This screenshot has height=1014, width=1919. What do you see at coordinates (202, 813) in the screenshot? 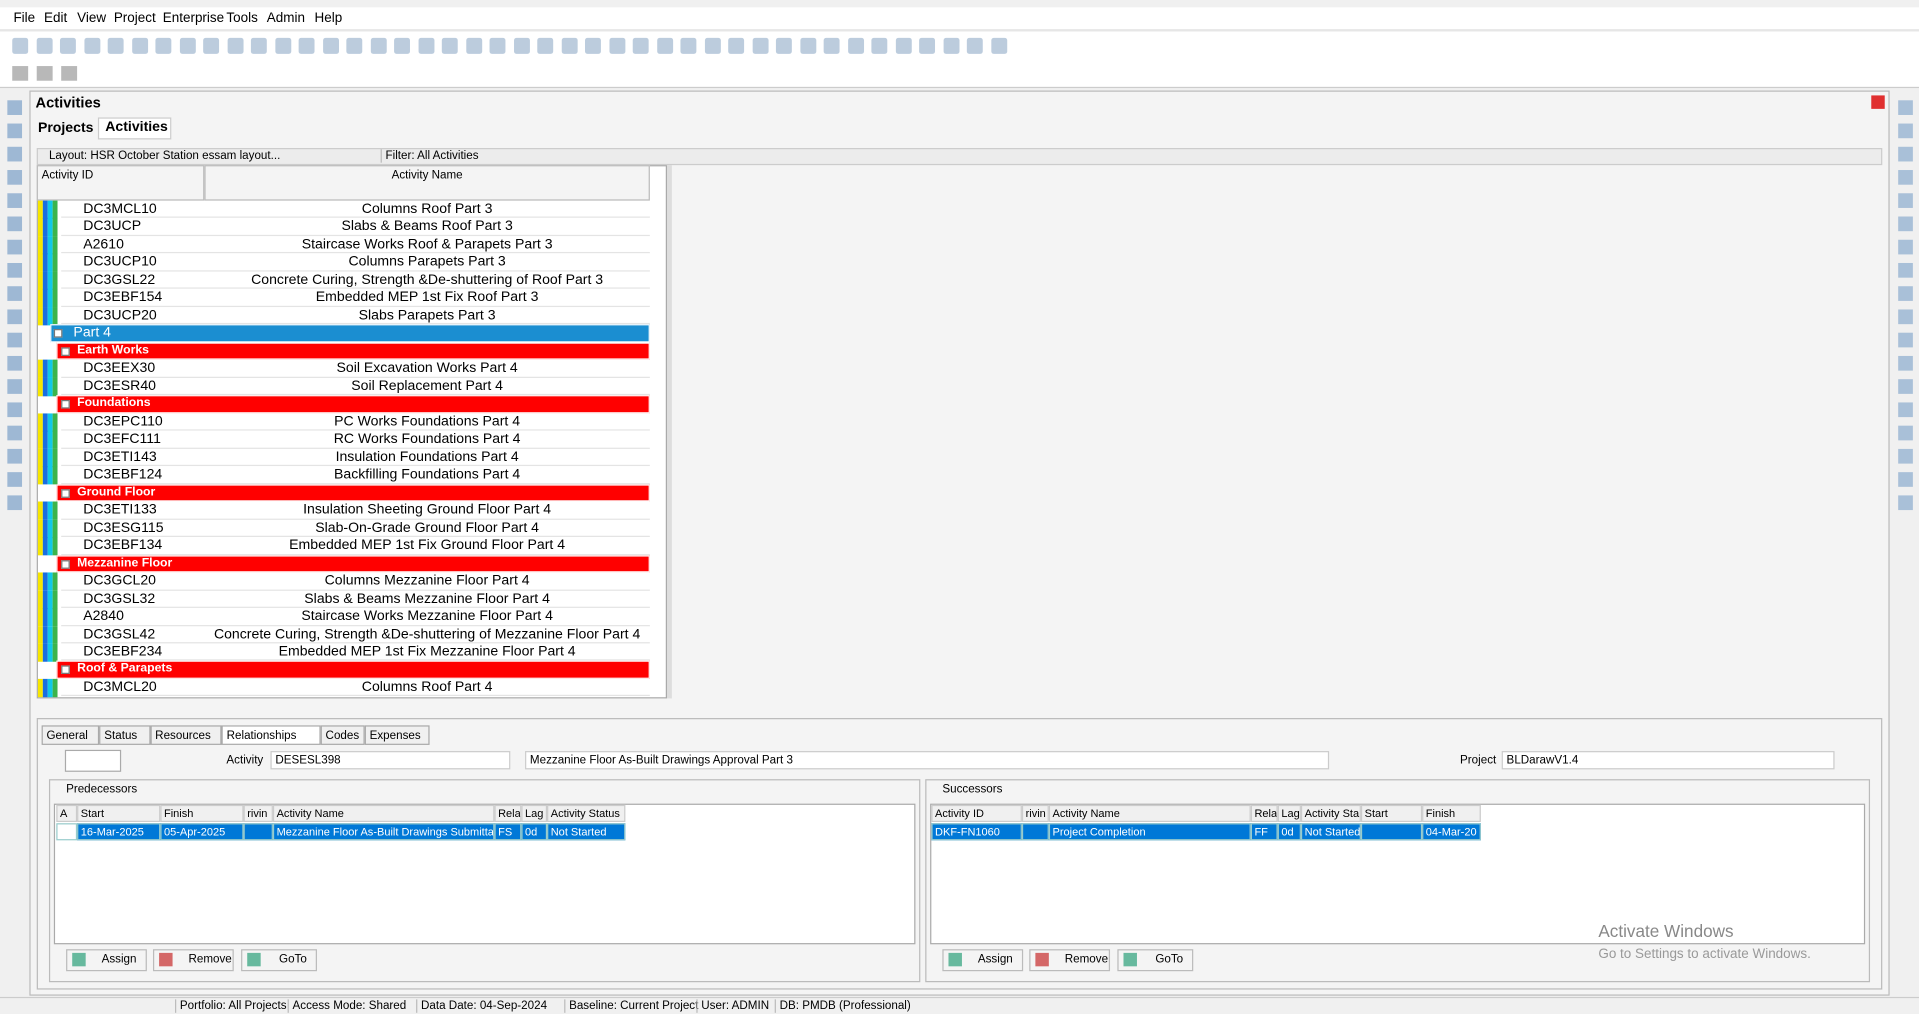
I see `grid-header: Finish` at bounding box center [202, 813].